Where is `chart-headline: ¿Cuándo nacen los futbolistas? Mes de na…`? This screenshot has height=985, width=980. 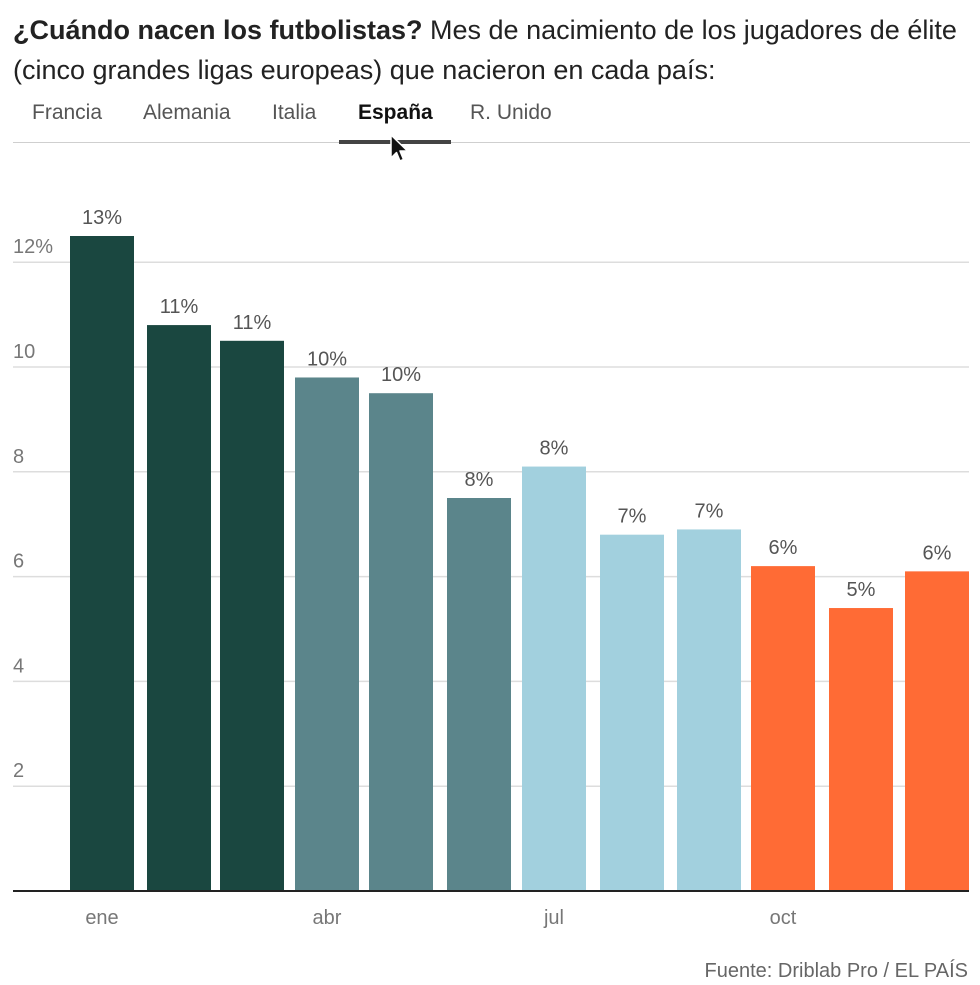
chart-headline: ¿Cuándo nacen los futbolistas? Mes de na… is located at coordinates (490, 50).